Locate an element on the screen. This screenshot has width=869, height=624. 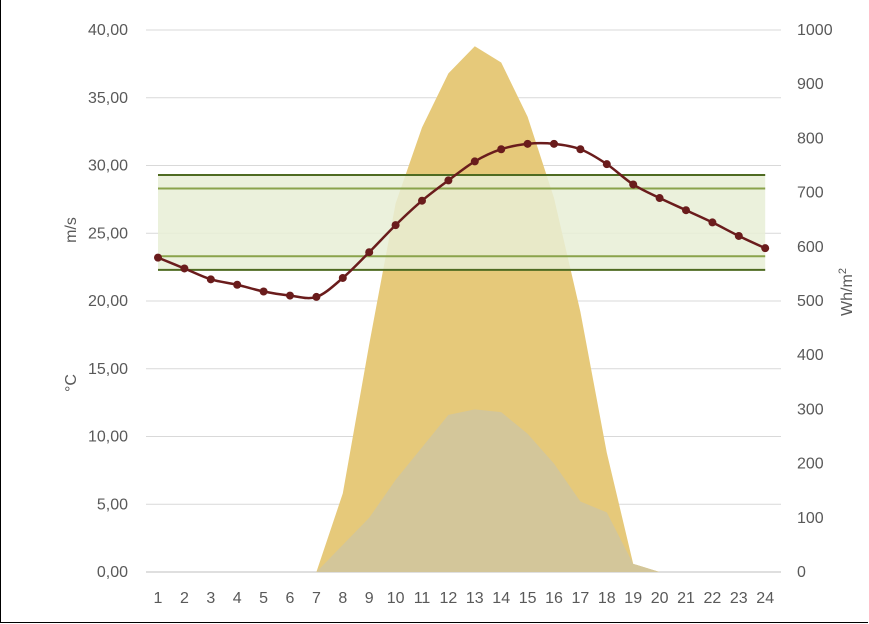
x-tick-label: 3 is located at coordinates (210, 598).